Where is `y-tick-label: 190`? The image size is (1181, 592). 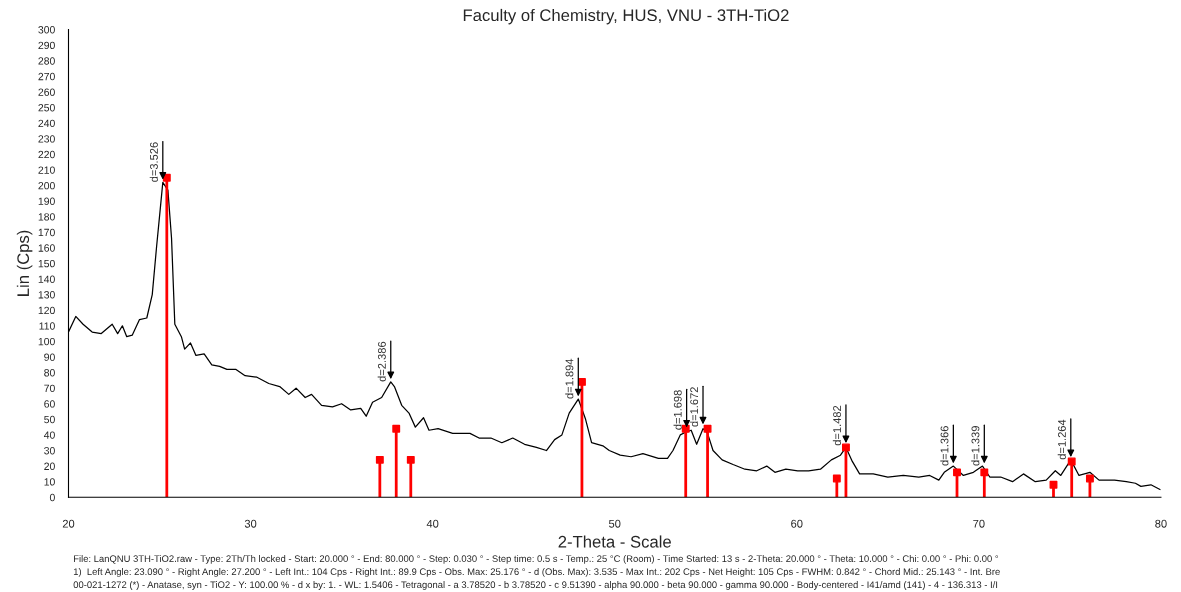
y-tick-label: 190 is located at coordinates (46, 201).